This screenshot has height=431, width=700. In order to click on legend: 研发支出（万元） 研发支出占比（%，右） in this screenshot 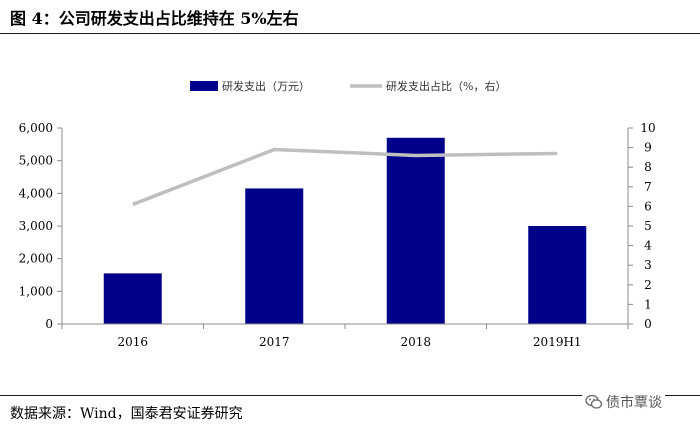, I will do `click(348, 86)`.